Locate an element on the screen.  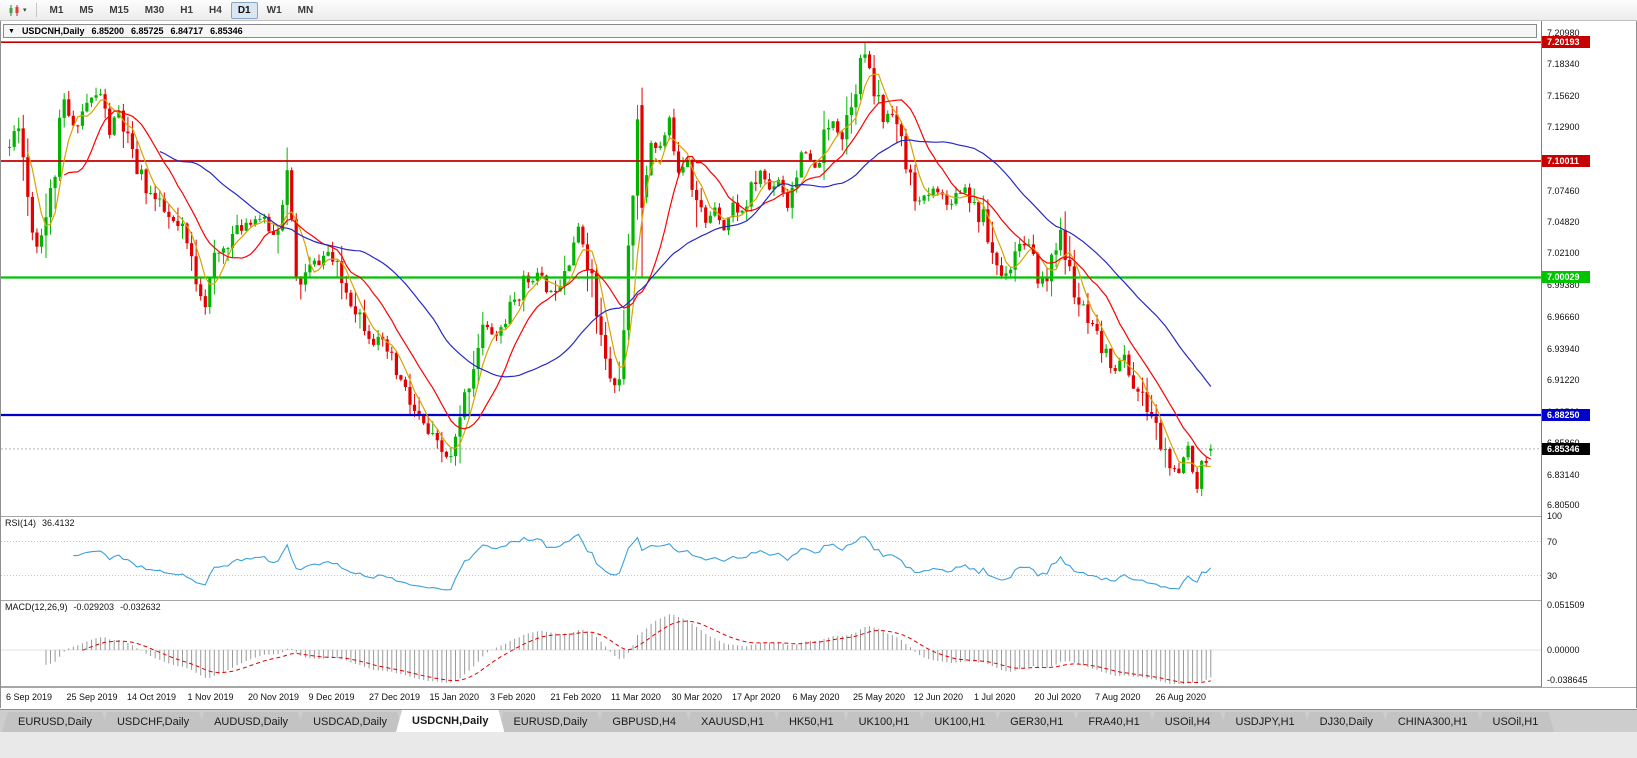
timeframe-button-mn: MN is located at coordinates (305, 10).